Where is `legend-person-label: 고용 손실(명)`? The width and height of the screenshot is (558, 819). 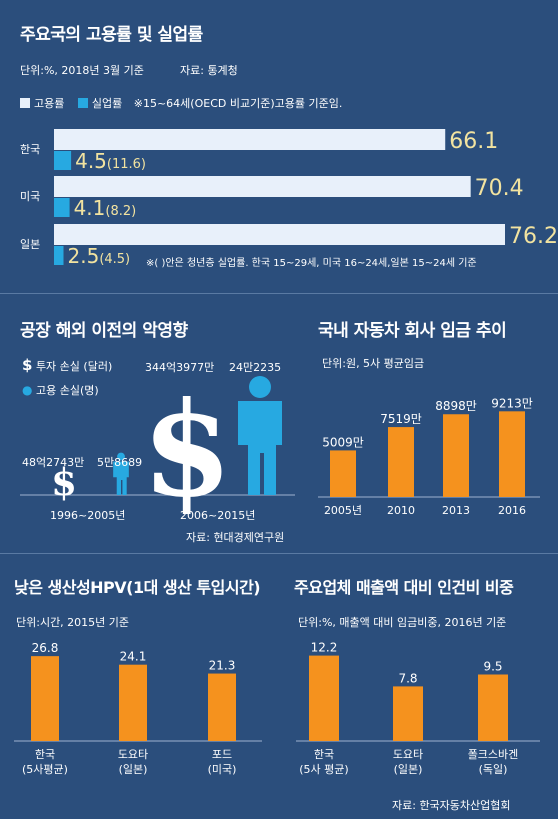
legend-person-label: 고용 손실(명) is located at coordinates (67, 390).